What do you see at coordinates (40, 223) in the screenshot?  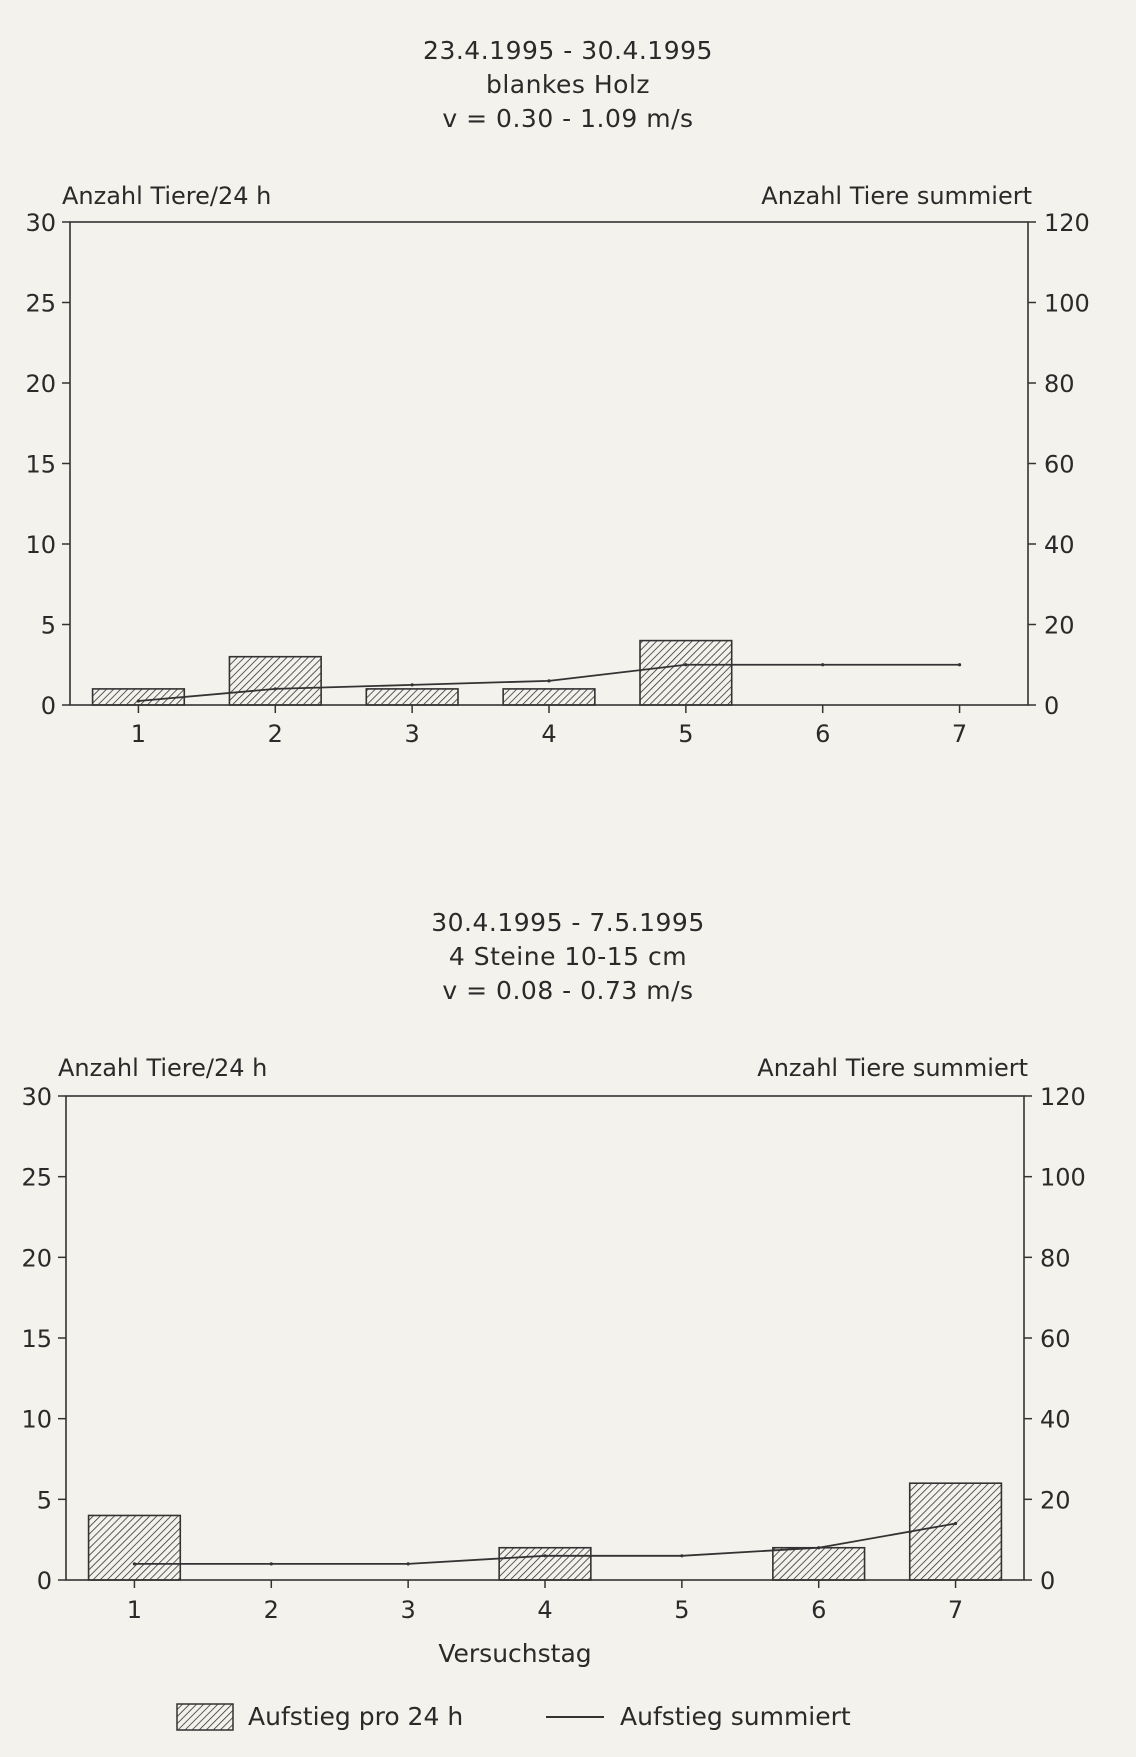 I see `chart-1-left-tick-label: 30` at bounding box center [40, 223].